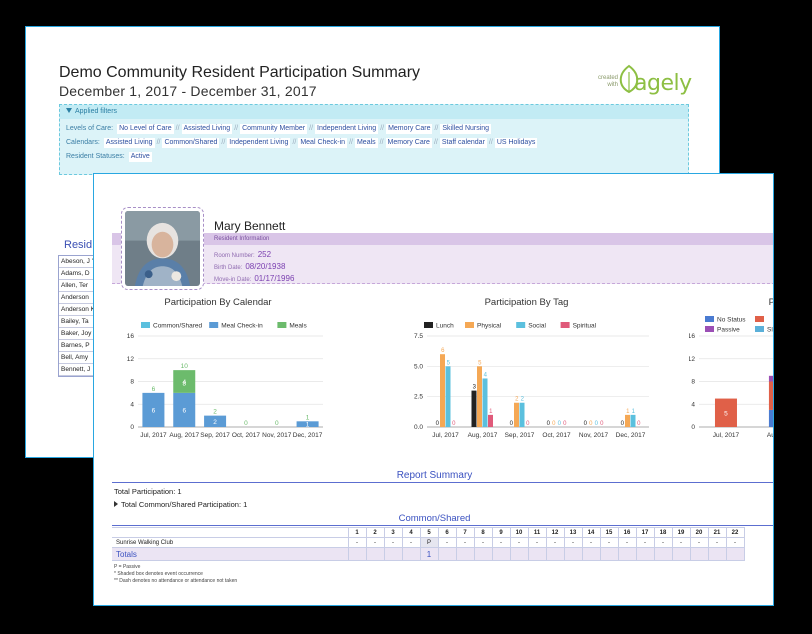 The image size is (812, 634). What do you see at coordinates (409, 129) in the screenshot?
I see `level-of-care-chip: Memory Care` at bounding box center [409, 129].